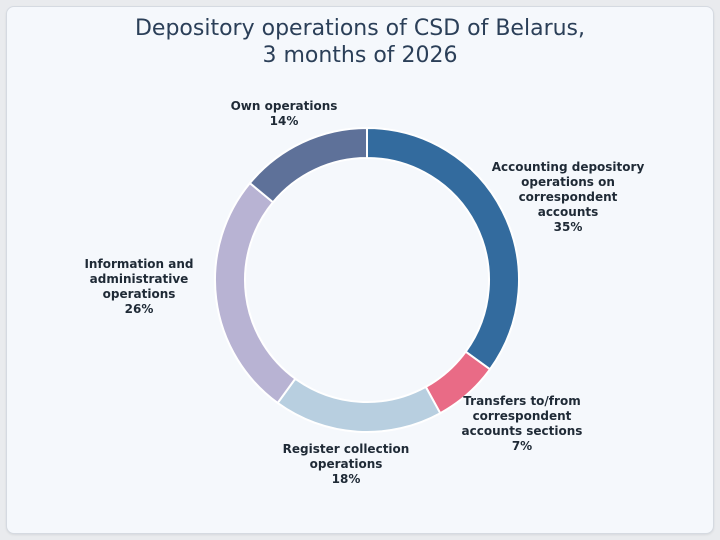  What do you see at coordinates (284, 121) in the screenshot?
I see `slice-value-label: 14%` at bounding box center [284, 121].